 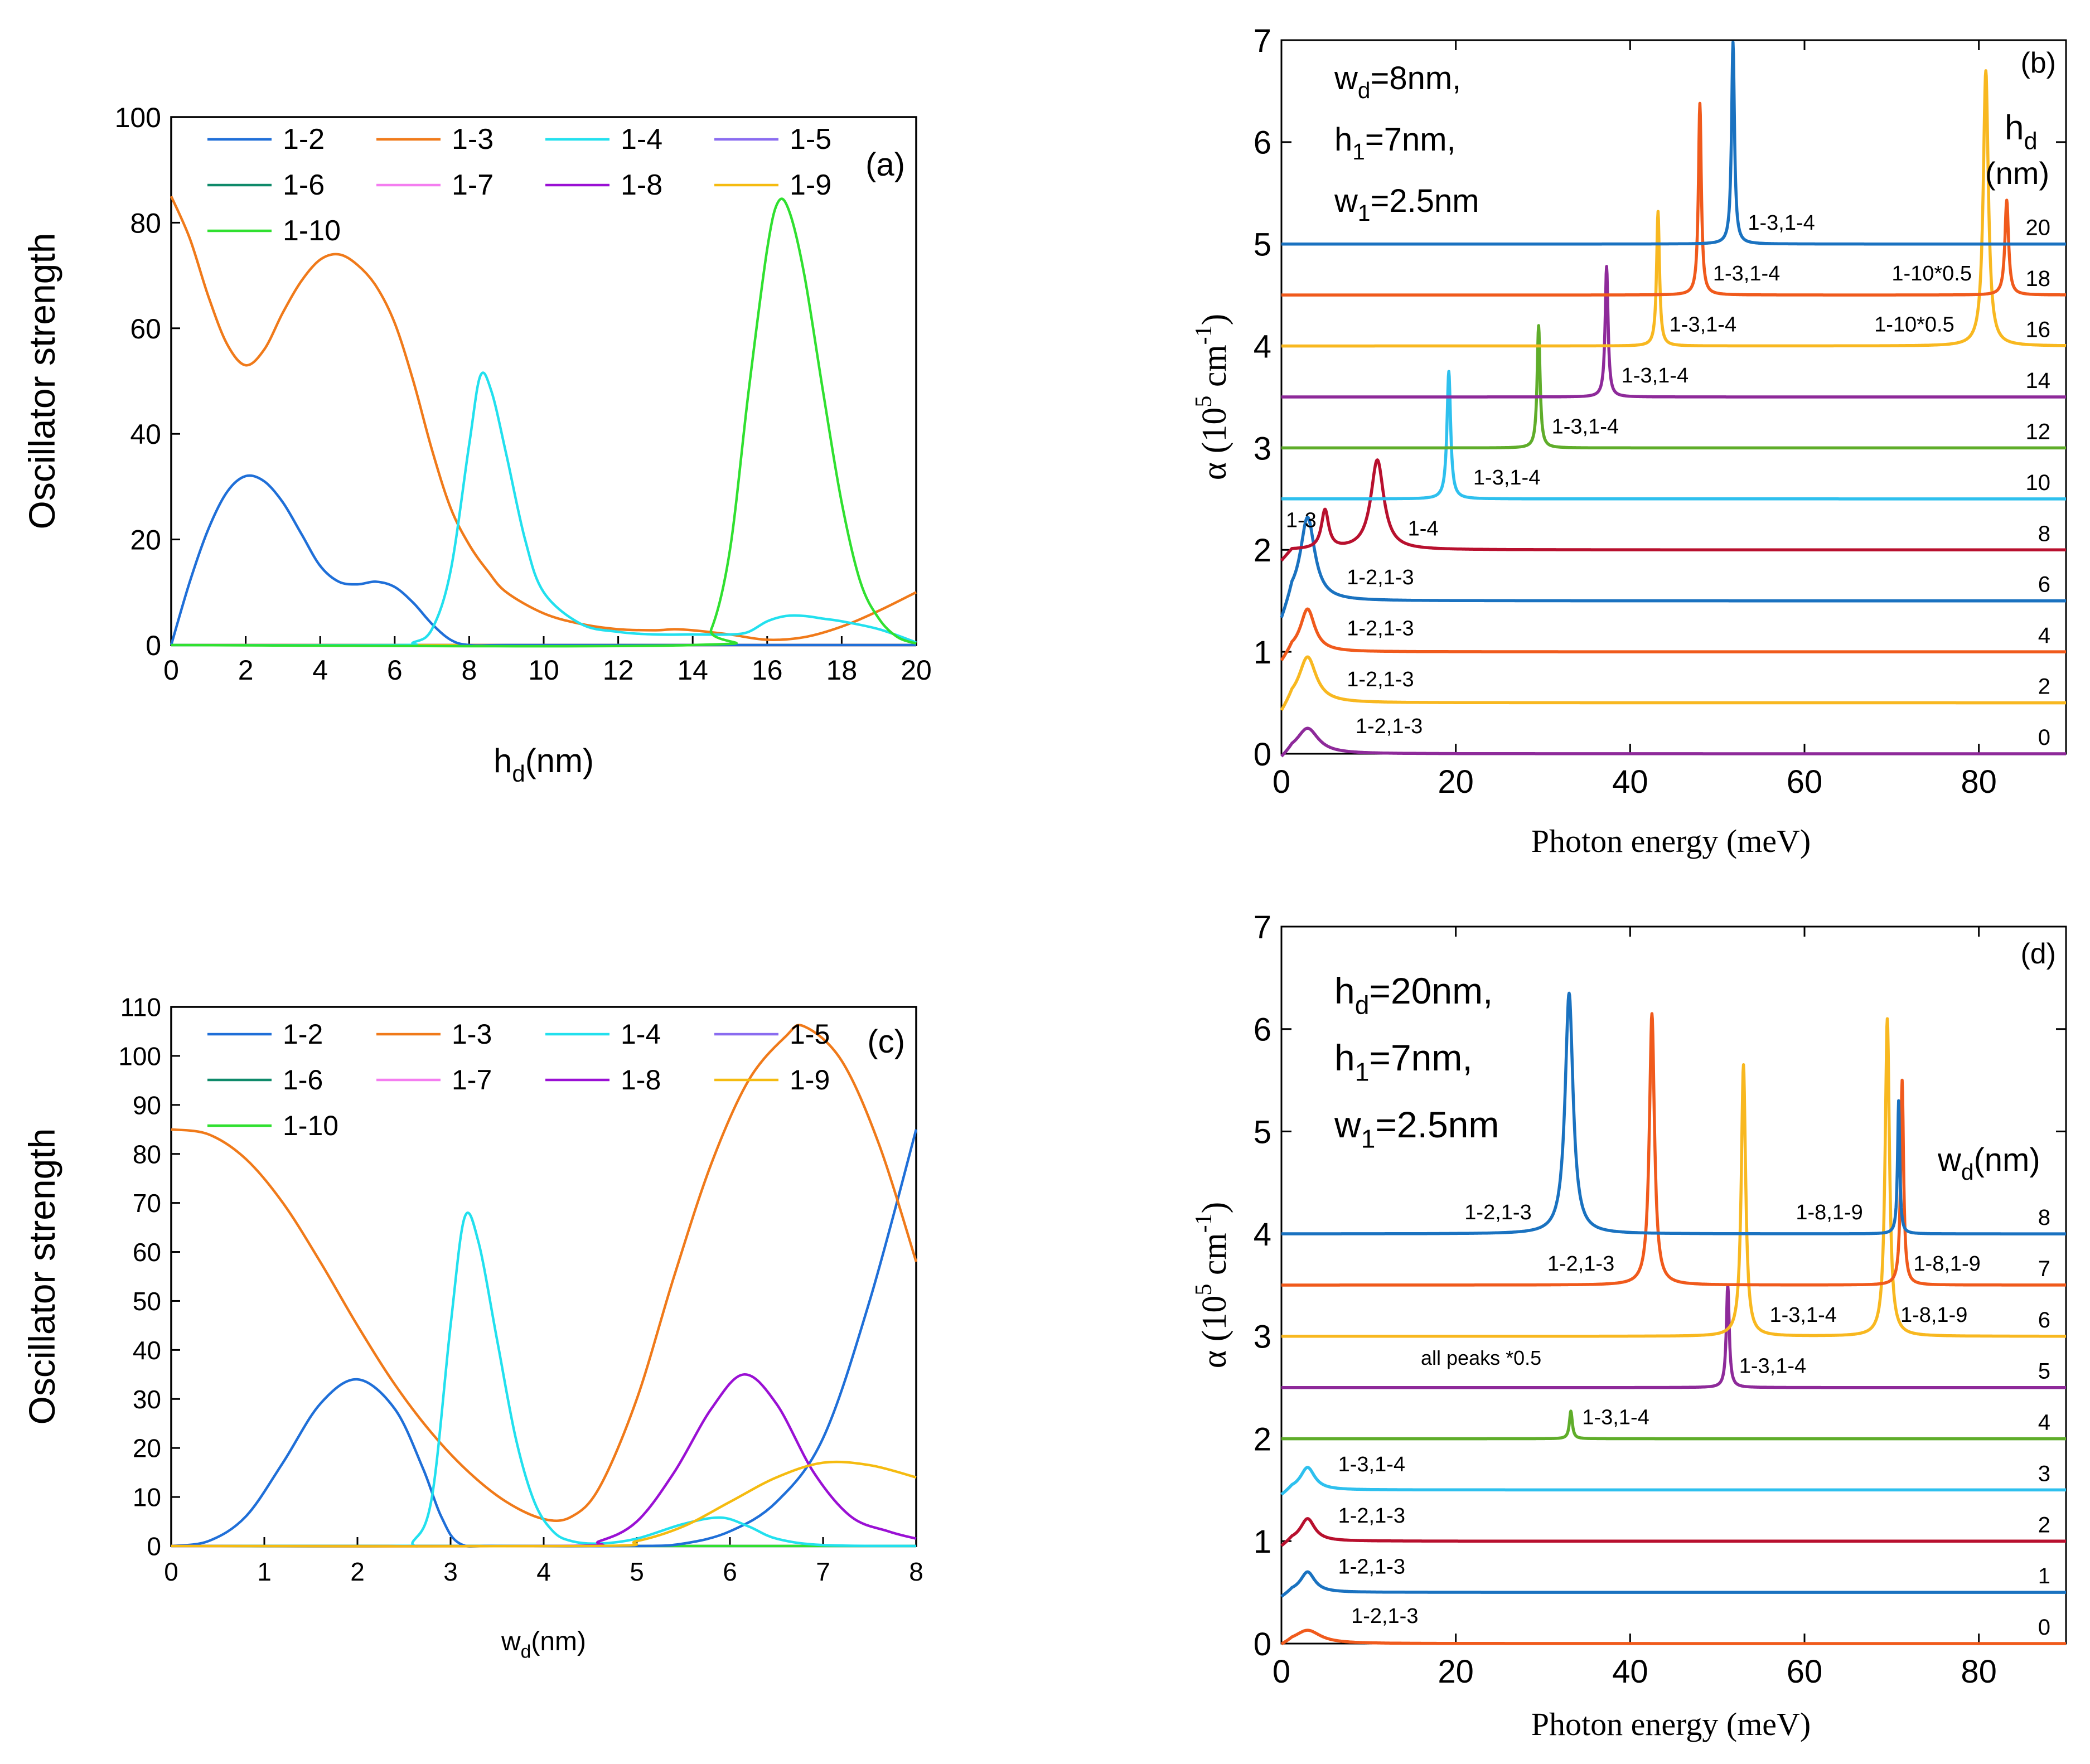 What do you see at coordinates (1423, 528) in the screenshot?
I see `transition-annotation: 1-4` at bounding box center [1423, 528].